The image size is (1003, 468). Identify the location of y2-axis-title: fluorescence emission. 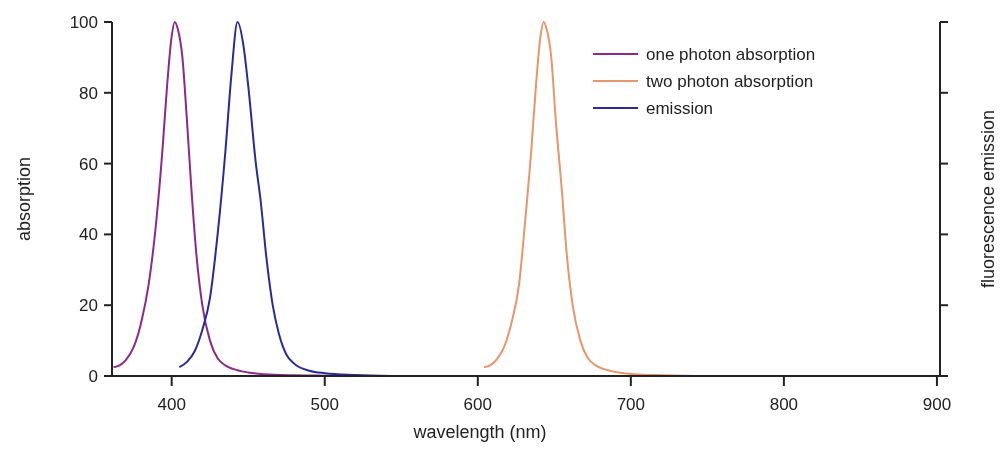
(988, 199).